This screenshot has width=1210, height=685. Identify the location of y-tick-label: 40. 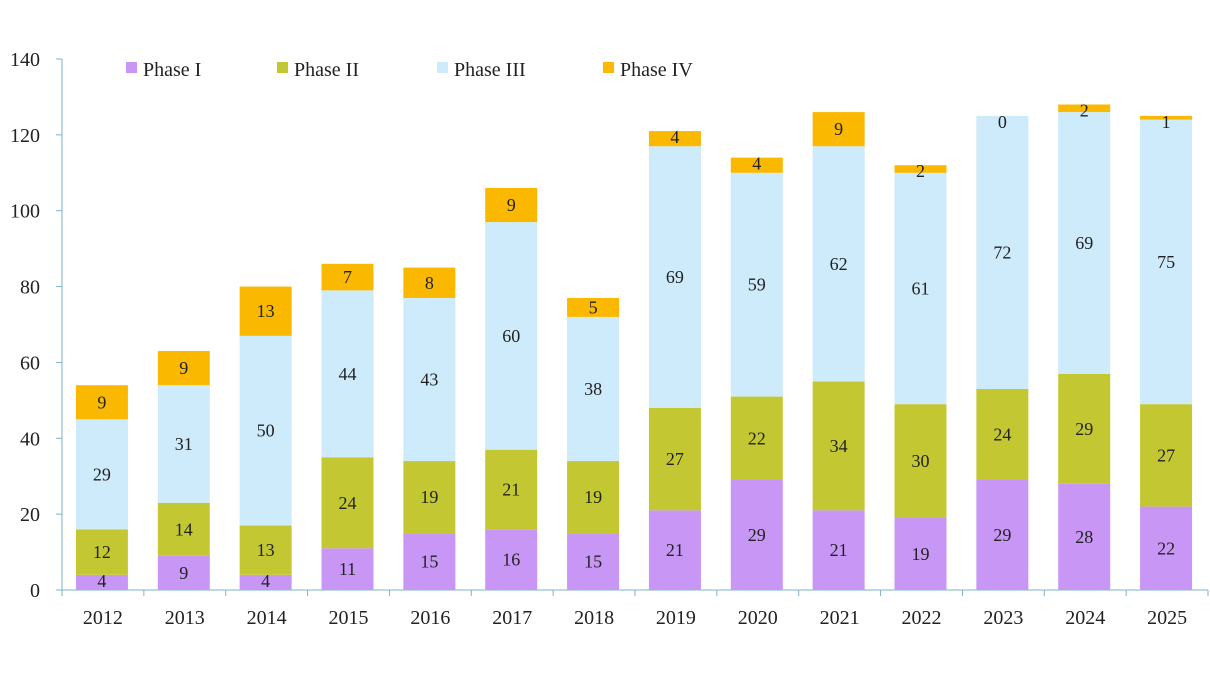
(30, 439).